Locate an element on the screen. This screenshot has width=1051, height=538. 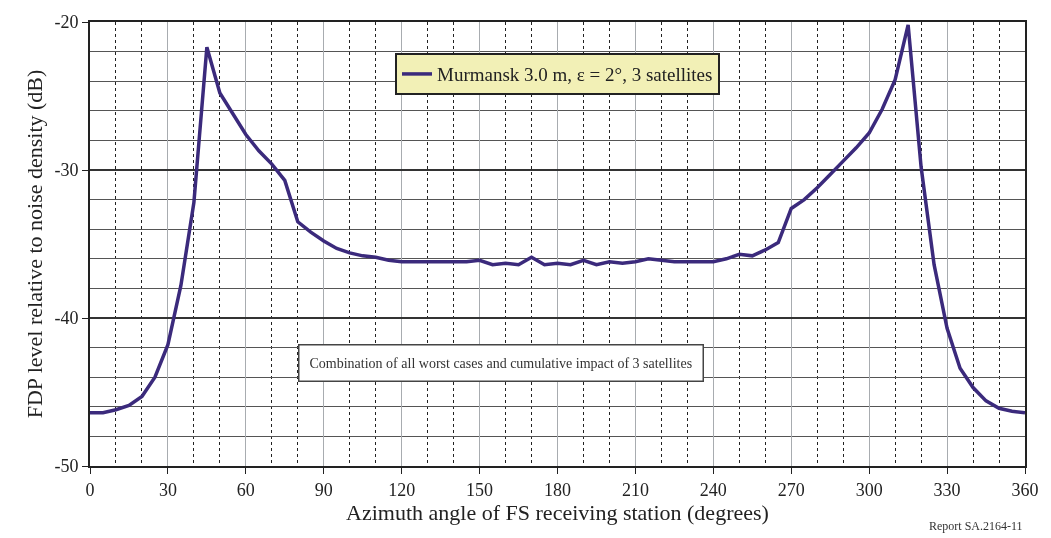
y-tick-label: -30 is located at coordinates (66, 170).